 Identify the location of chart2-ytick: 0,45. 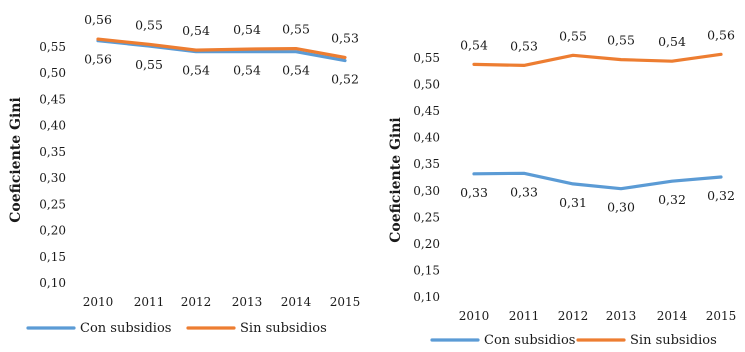
(426, 111).